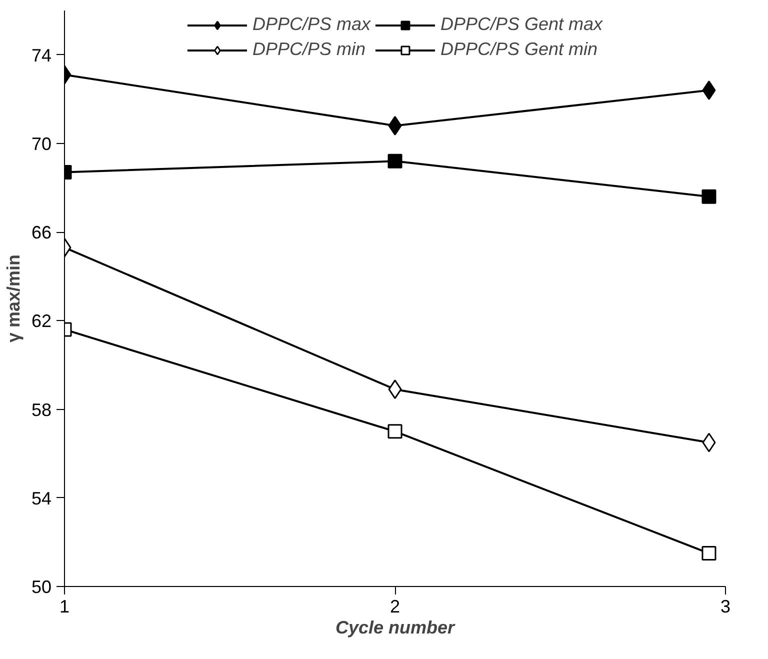  What do you see at coordinates (725, 606) in the screenshot?
I see `x-tick-label: 3` at bounding box center [725, 606].